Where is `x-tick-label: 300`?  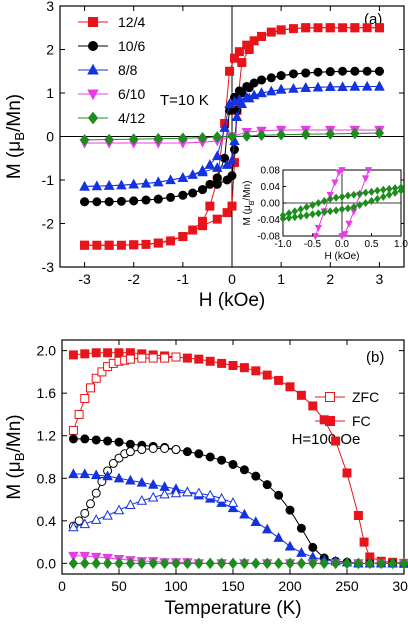
x-tick-label: 300 is located at coordinates (400, 586).